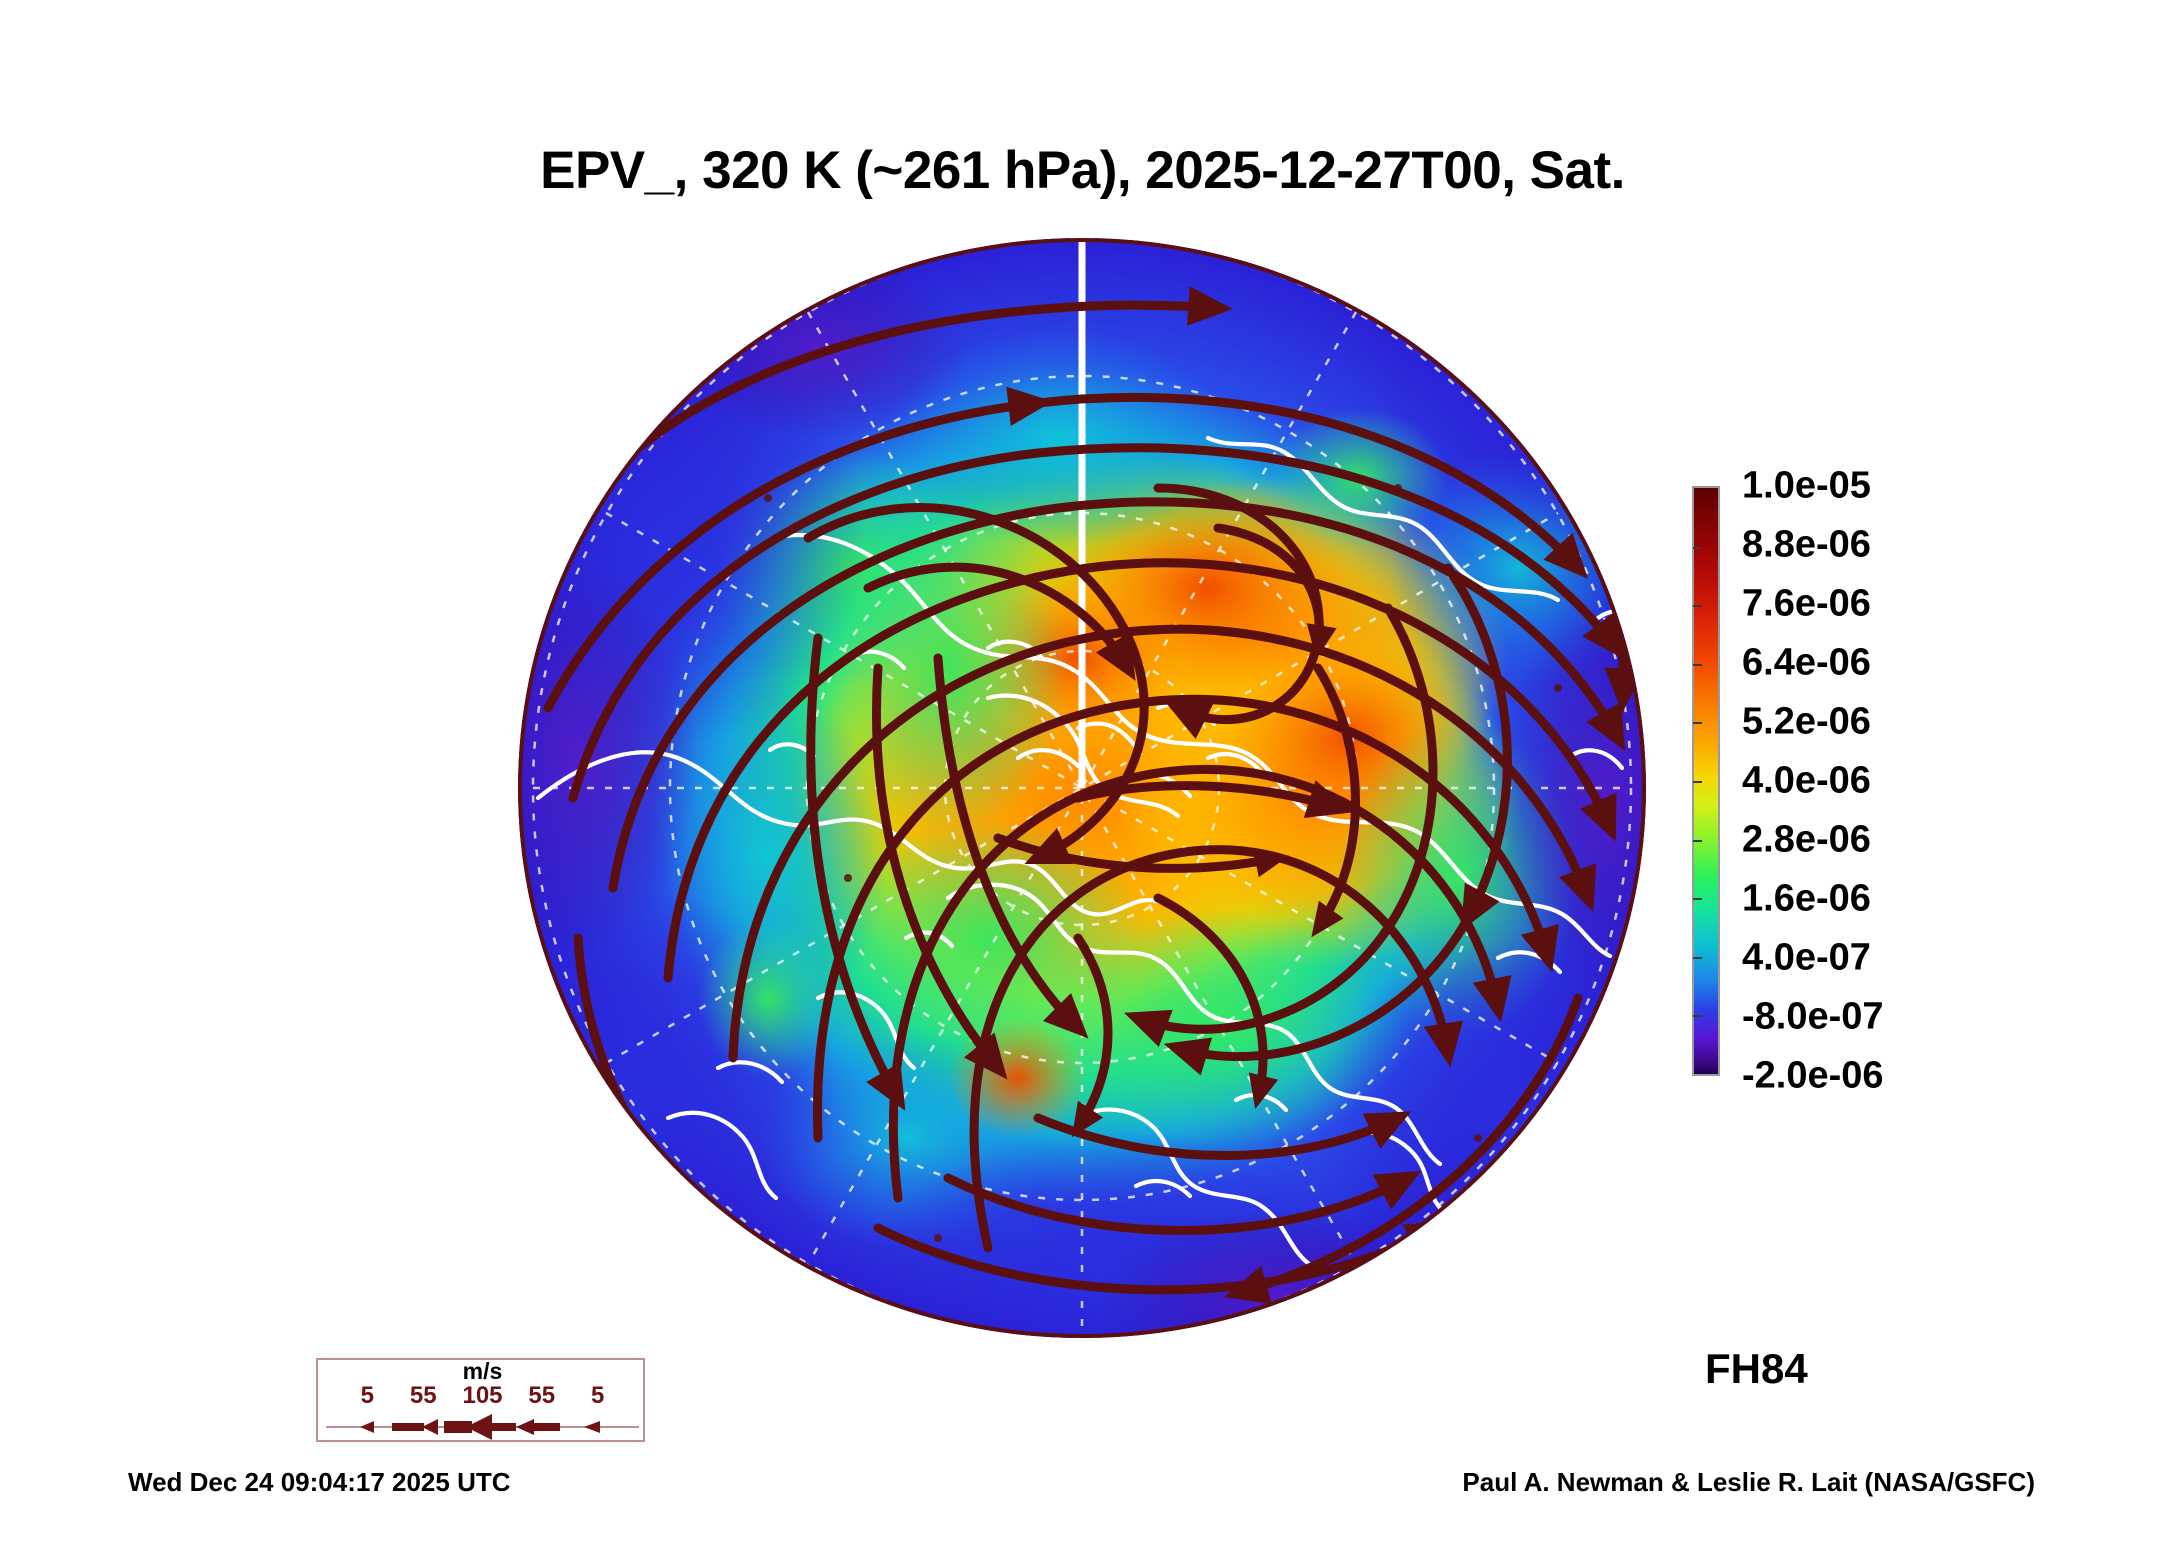 The width and height of the screenshot is (2165, 1561). Describe the element at coordinates (482, 1371) in the screenshot. I see `wind-legend-unit: m/s` at that location.